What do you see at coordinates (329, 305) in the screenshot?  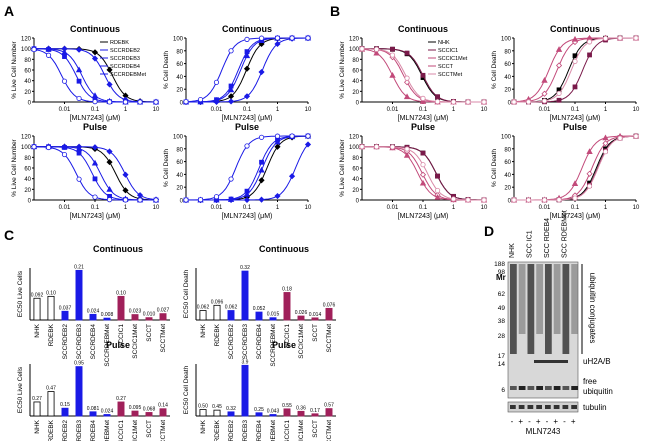 I see `bar-value-label: 0.076` at bounding box center [329, 305].